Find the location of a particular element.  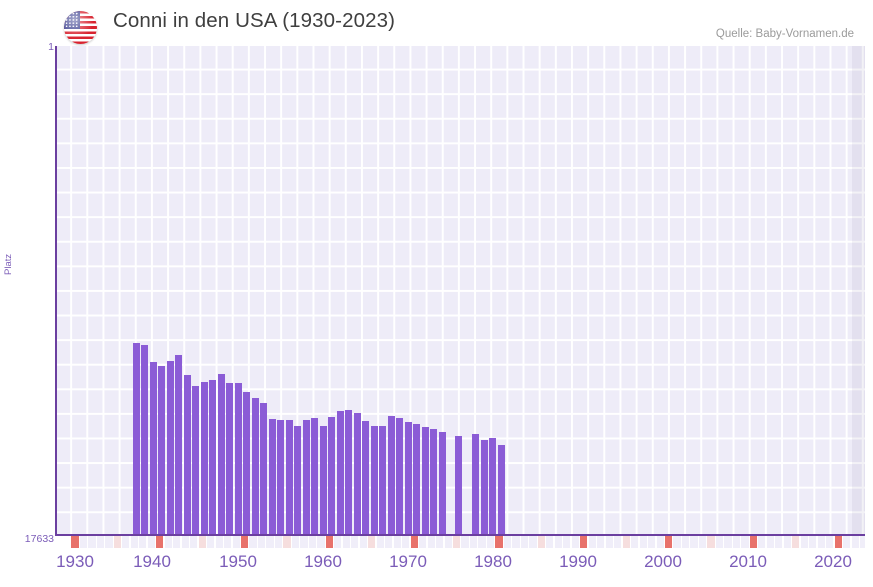

x-axis-tick-label: 2000 is located at coordinates (663, 561).